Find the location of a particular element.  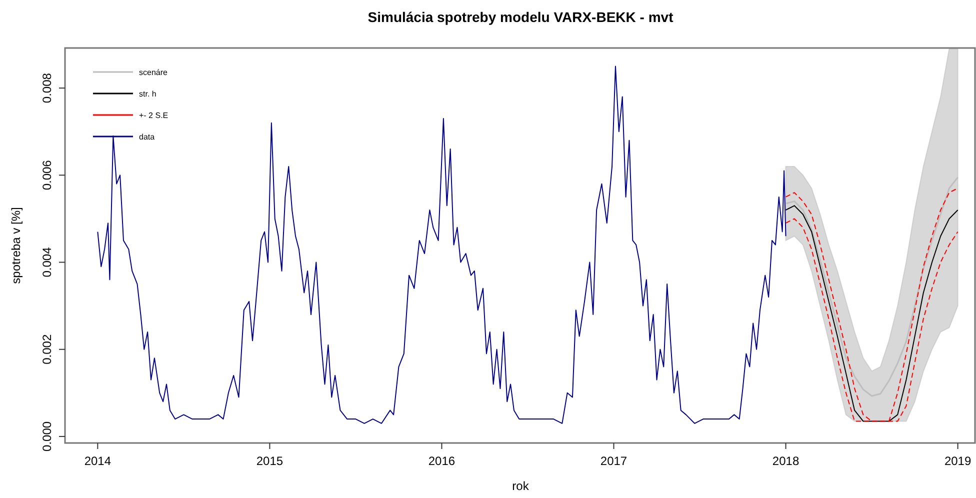

legend-label: +- 2 S.E is located at coordinates (153, 115).